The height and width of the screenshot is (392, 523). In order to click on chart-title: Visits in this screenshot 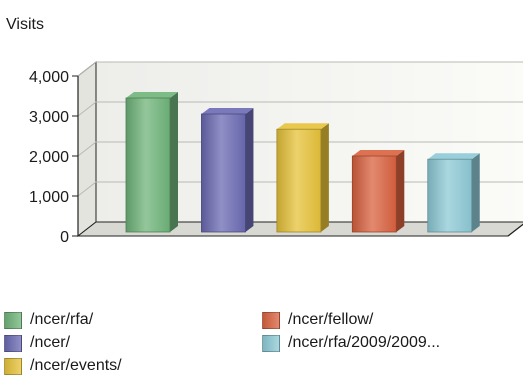, I will do `click(25, 24)`.